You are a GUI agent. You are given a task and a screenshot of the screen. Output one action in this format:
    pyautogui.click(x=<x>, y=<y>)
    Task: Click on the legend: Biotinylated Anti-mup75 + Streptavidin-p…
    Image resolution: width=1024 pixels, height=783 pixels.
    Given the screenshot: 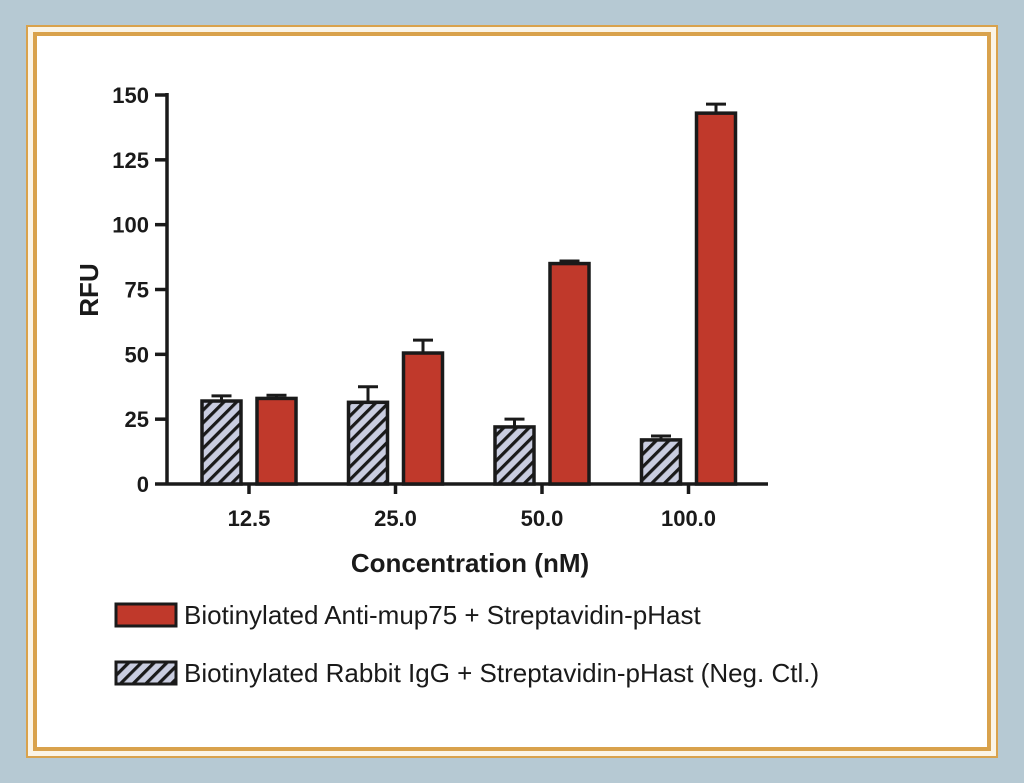 What is the action you would take?
    pyautogui.click(x=466, y=644)
    